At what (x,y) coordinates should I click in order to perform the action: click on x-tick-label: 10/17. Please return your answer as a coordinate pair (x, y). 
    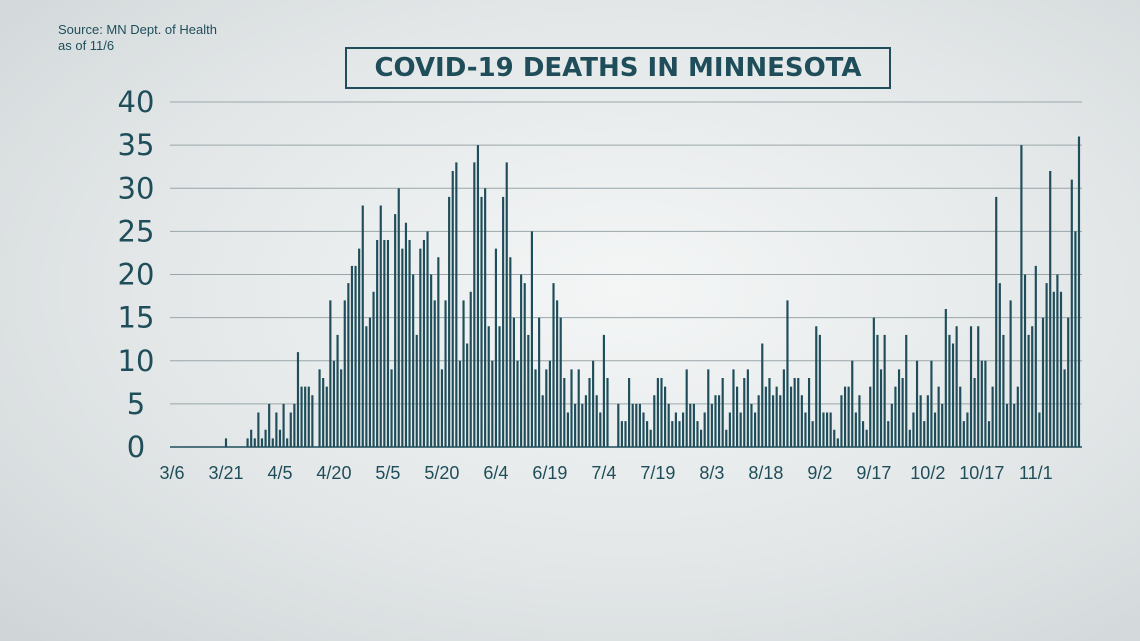
    Looking at the image, I should click on (981, 473).